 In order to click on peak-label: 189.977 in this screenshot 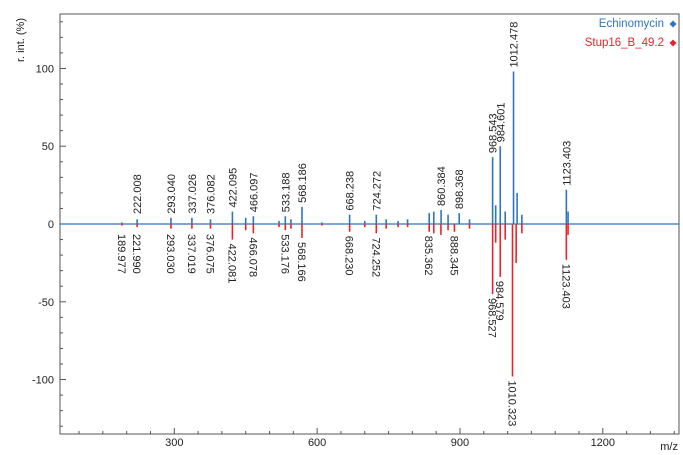, I will do `click(121, 254)`.